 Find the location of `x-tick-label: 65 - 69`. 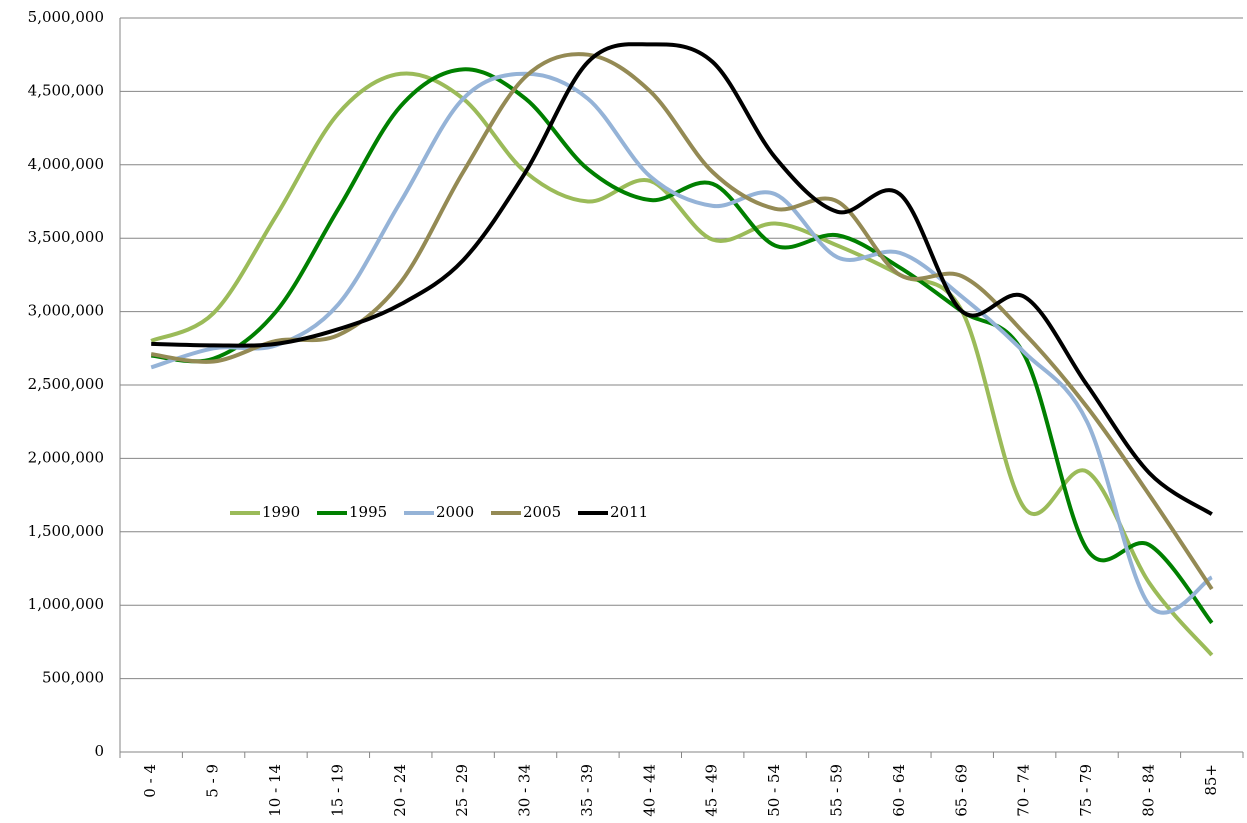

x-tick-label: 65 - 69 is located at coordinates (961, 790).